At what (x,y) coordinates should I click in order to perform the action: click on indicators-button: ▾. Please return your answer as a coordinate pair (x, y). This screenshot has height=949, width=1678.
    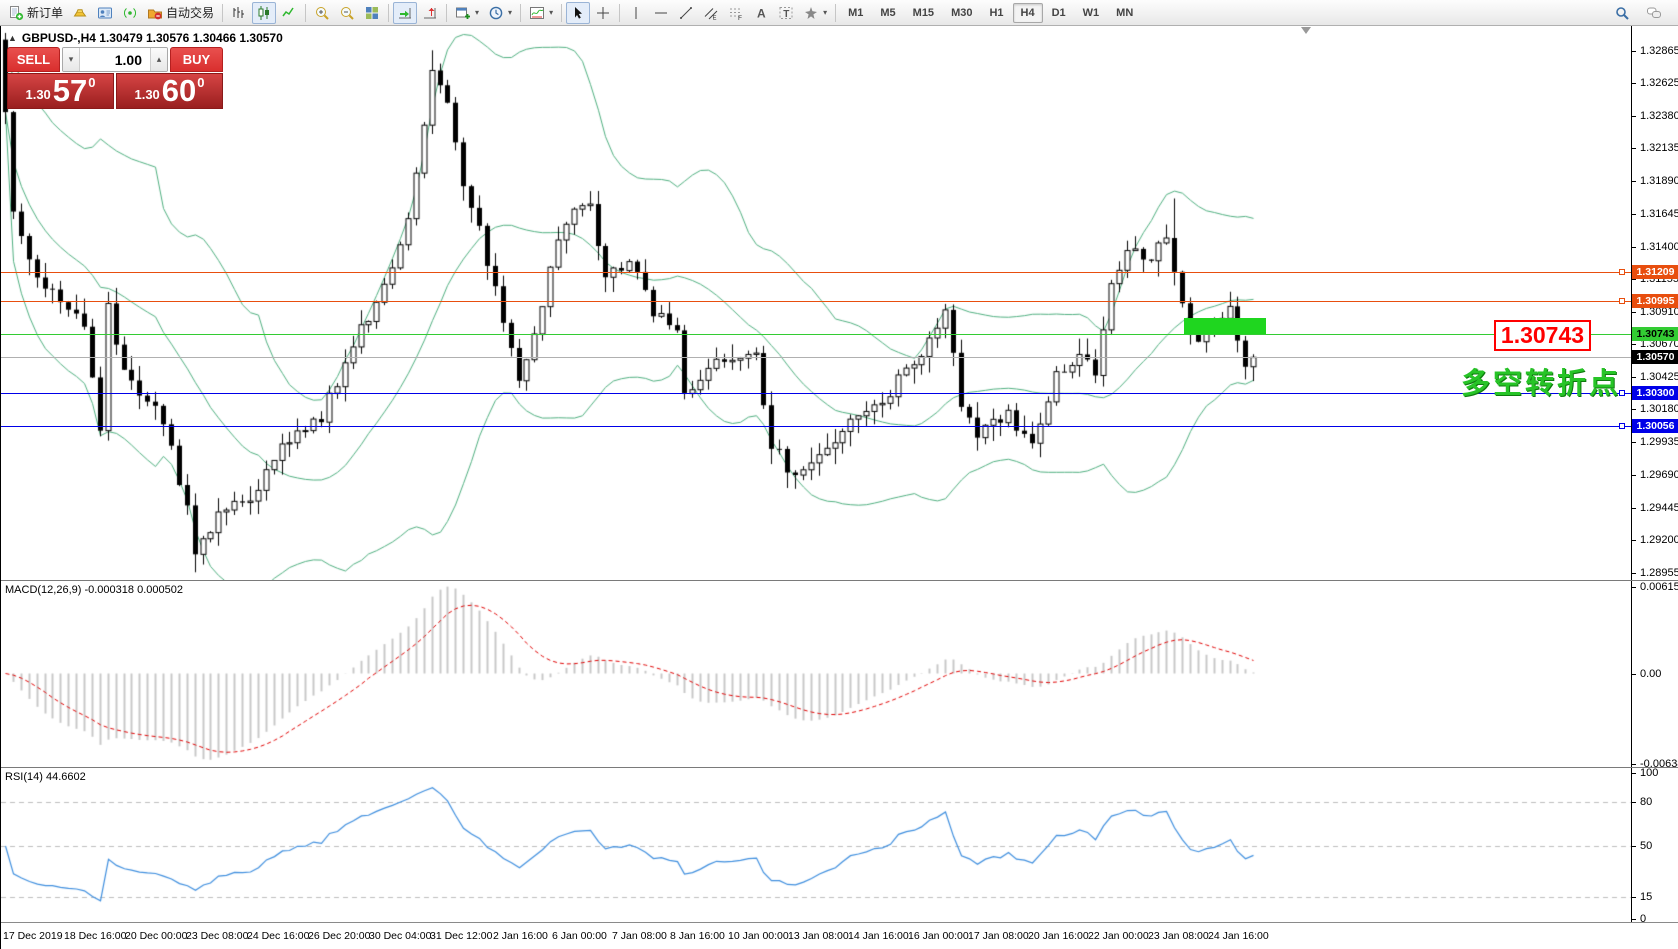
    Looking at the image, I should click on (541, 13).